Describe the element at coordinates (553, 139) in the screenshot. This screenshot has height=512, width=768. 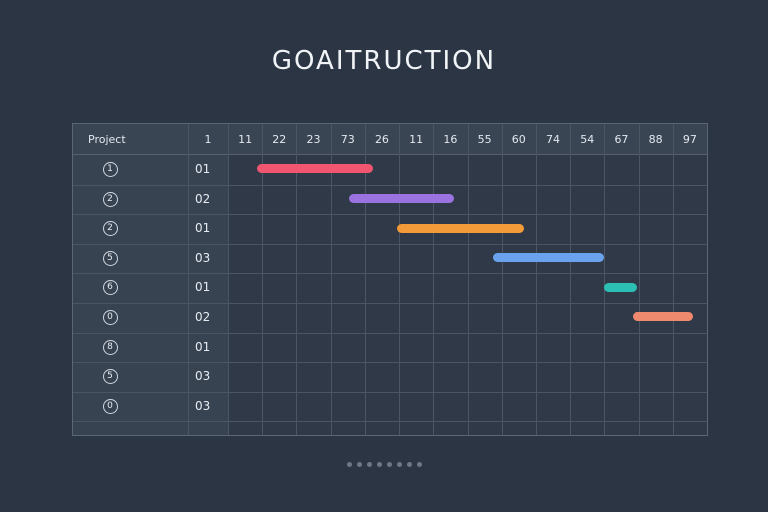
I see `timeline-column-header: 74` at that location.